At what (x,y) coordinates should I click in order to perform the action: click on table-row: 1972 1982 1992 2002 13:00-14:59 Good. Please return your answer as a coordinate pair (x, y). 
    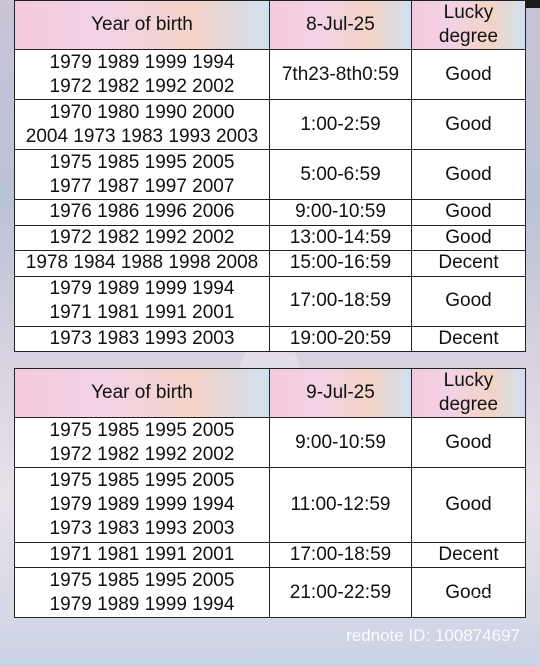
    Looking at the image, I should click on (270, 237).